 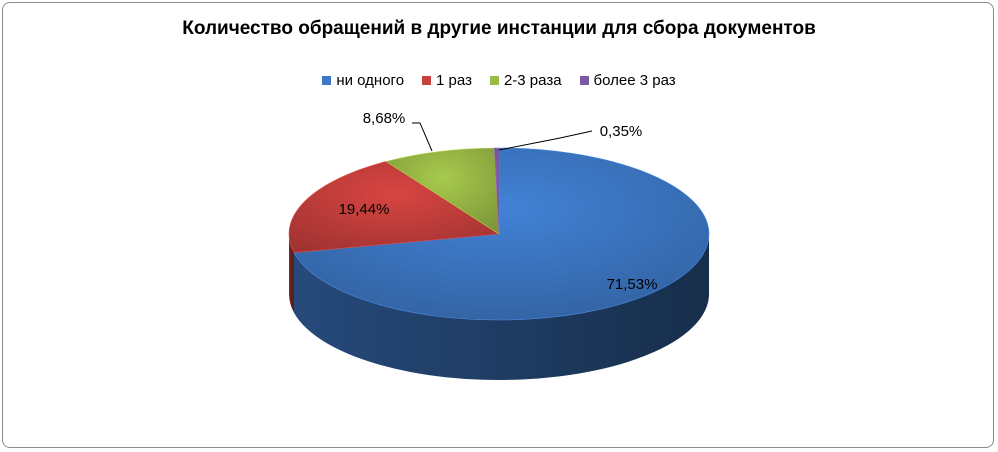 I want to click on legend-item-2-3: 2-3 раза, so click(x=525, y=80).